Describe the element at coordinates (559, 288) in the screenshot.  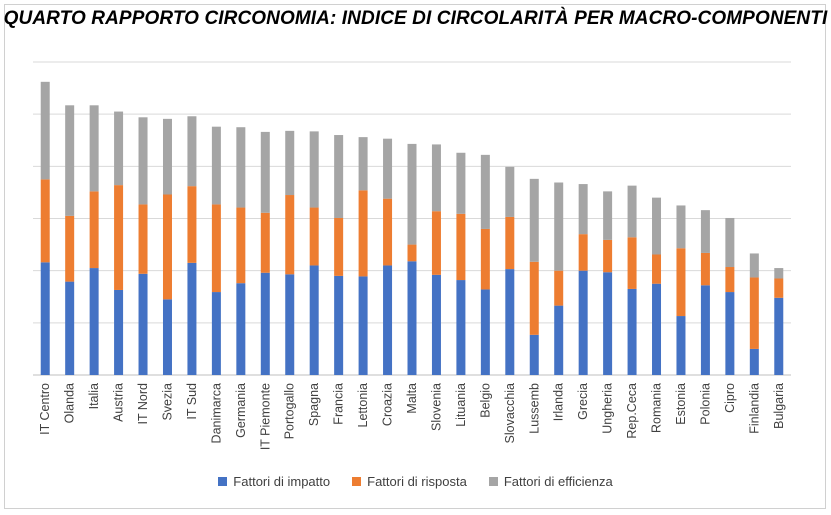
I see `bar-segment-risposta-irlanda` at that location.